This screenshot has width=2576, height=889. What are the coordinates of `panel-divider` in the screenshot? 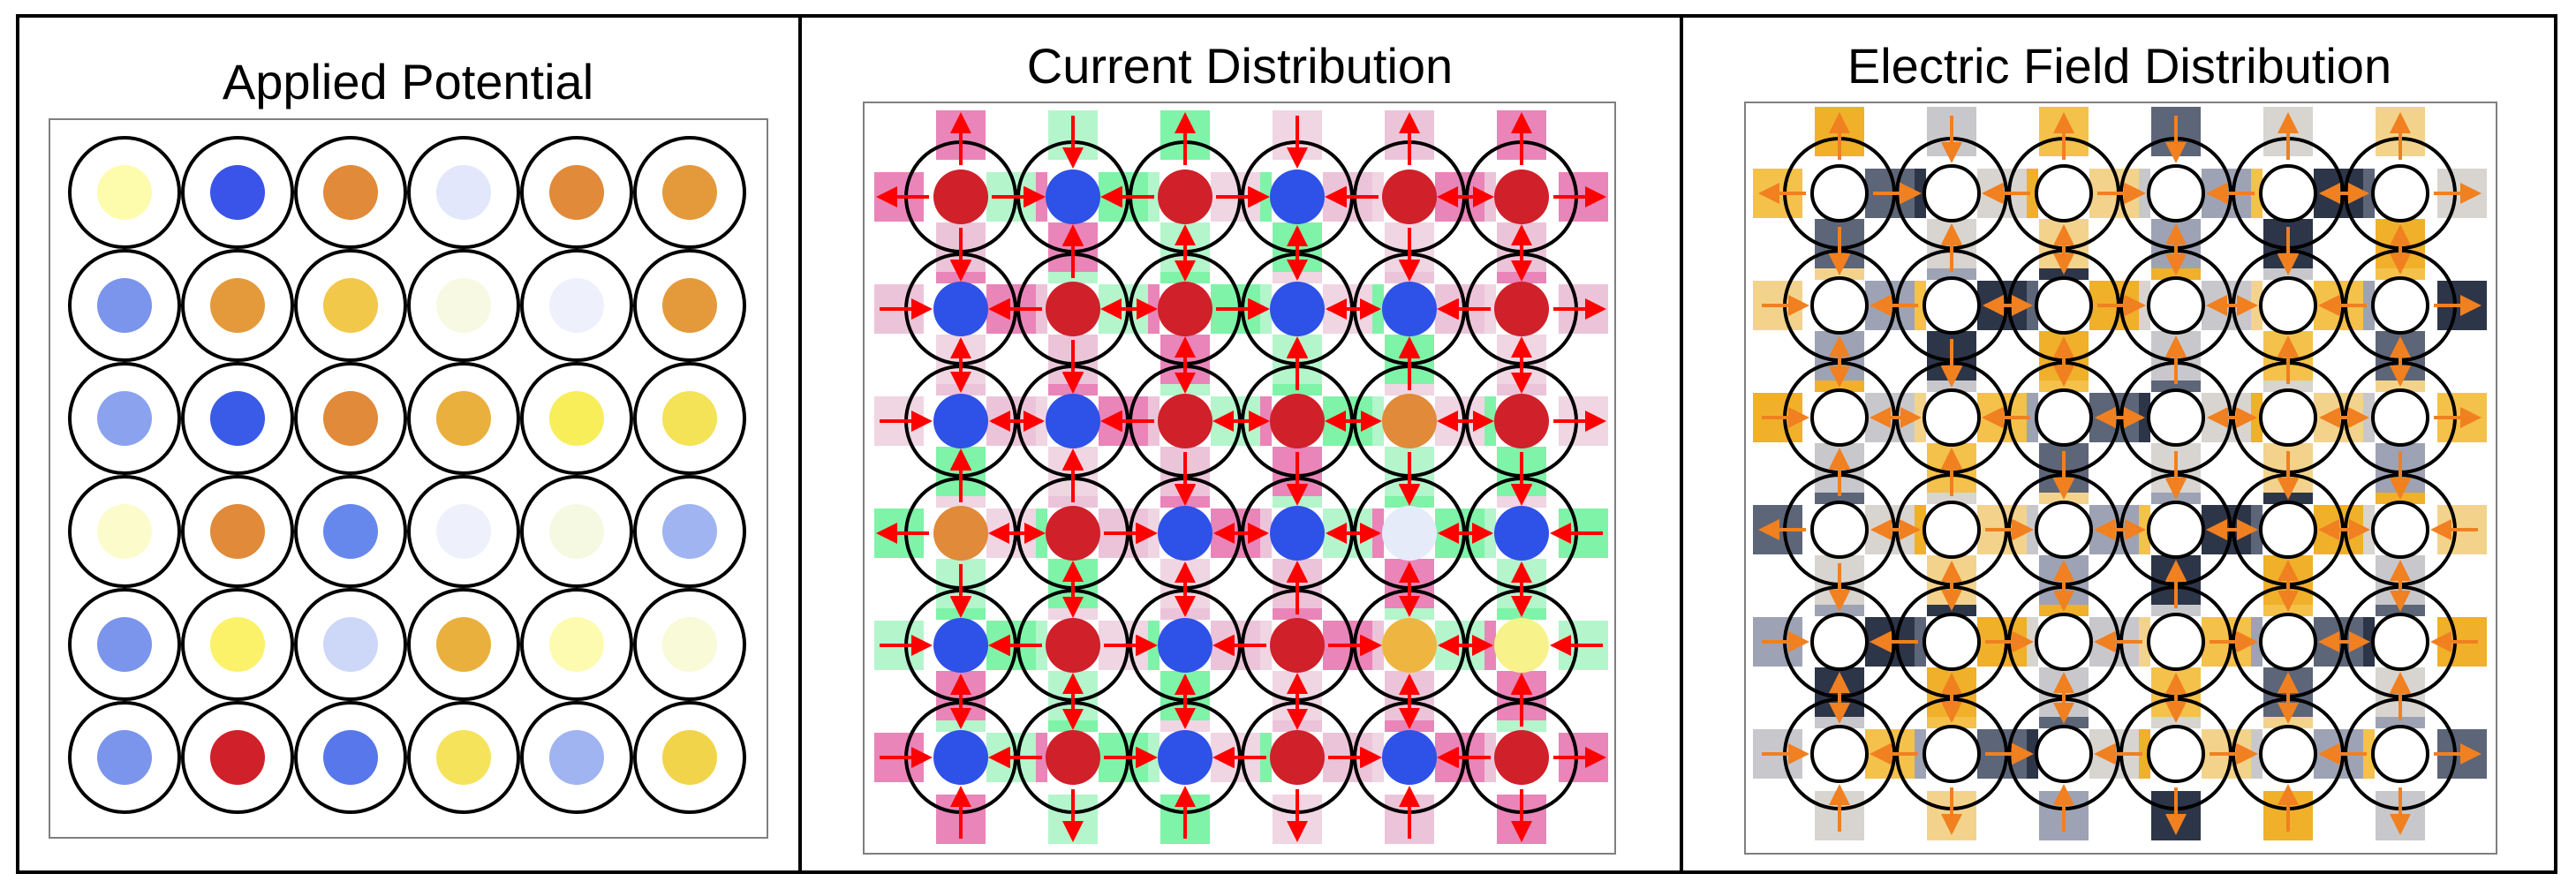 It's located at (800, 444).